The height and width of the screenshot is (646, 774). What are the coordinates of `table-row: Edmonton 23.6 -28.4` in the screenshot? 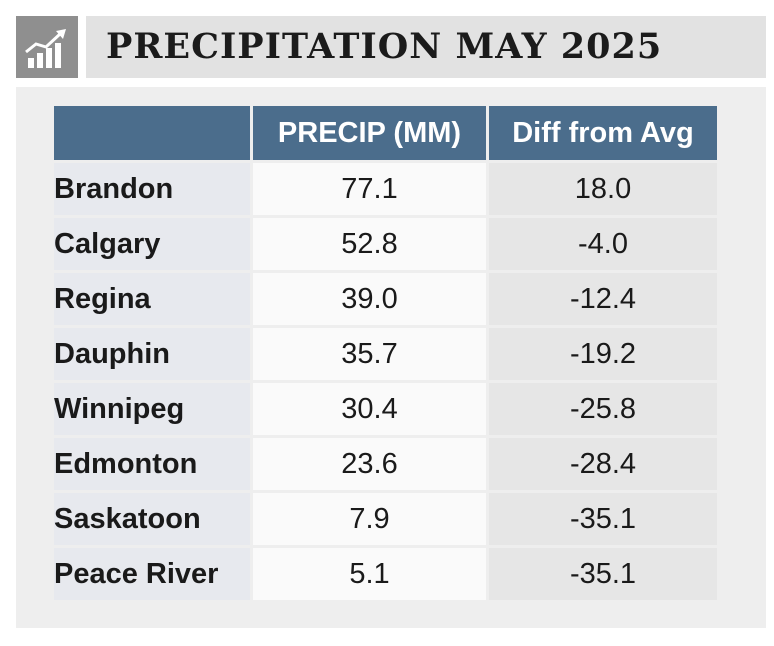 It's located at (385, 464).